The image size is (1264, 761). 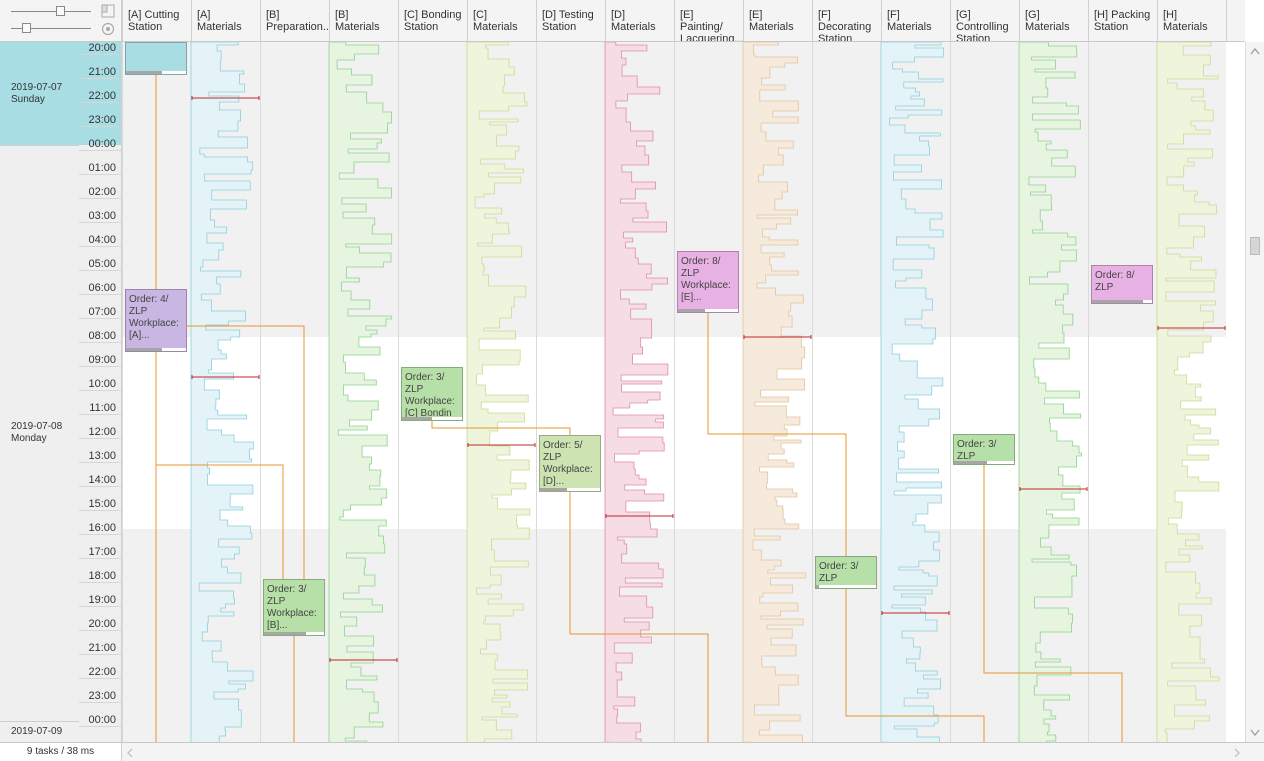 I want to click on day-label-2: 2019-07-08 Monday, so click(x=37, y=432).